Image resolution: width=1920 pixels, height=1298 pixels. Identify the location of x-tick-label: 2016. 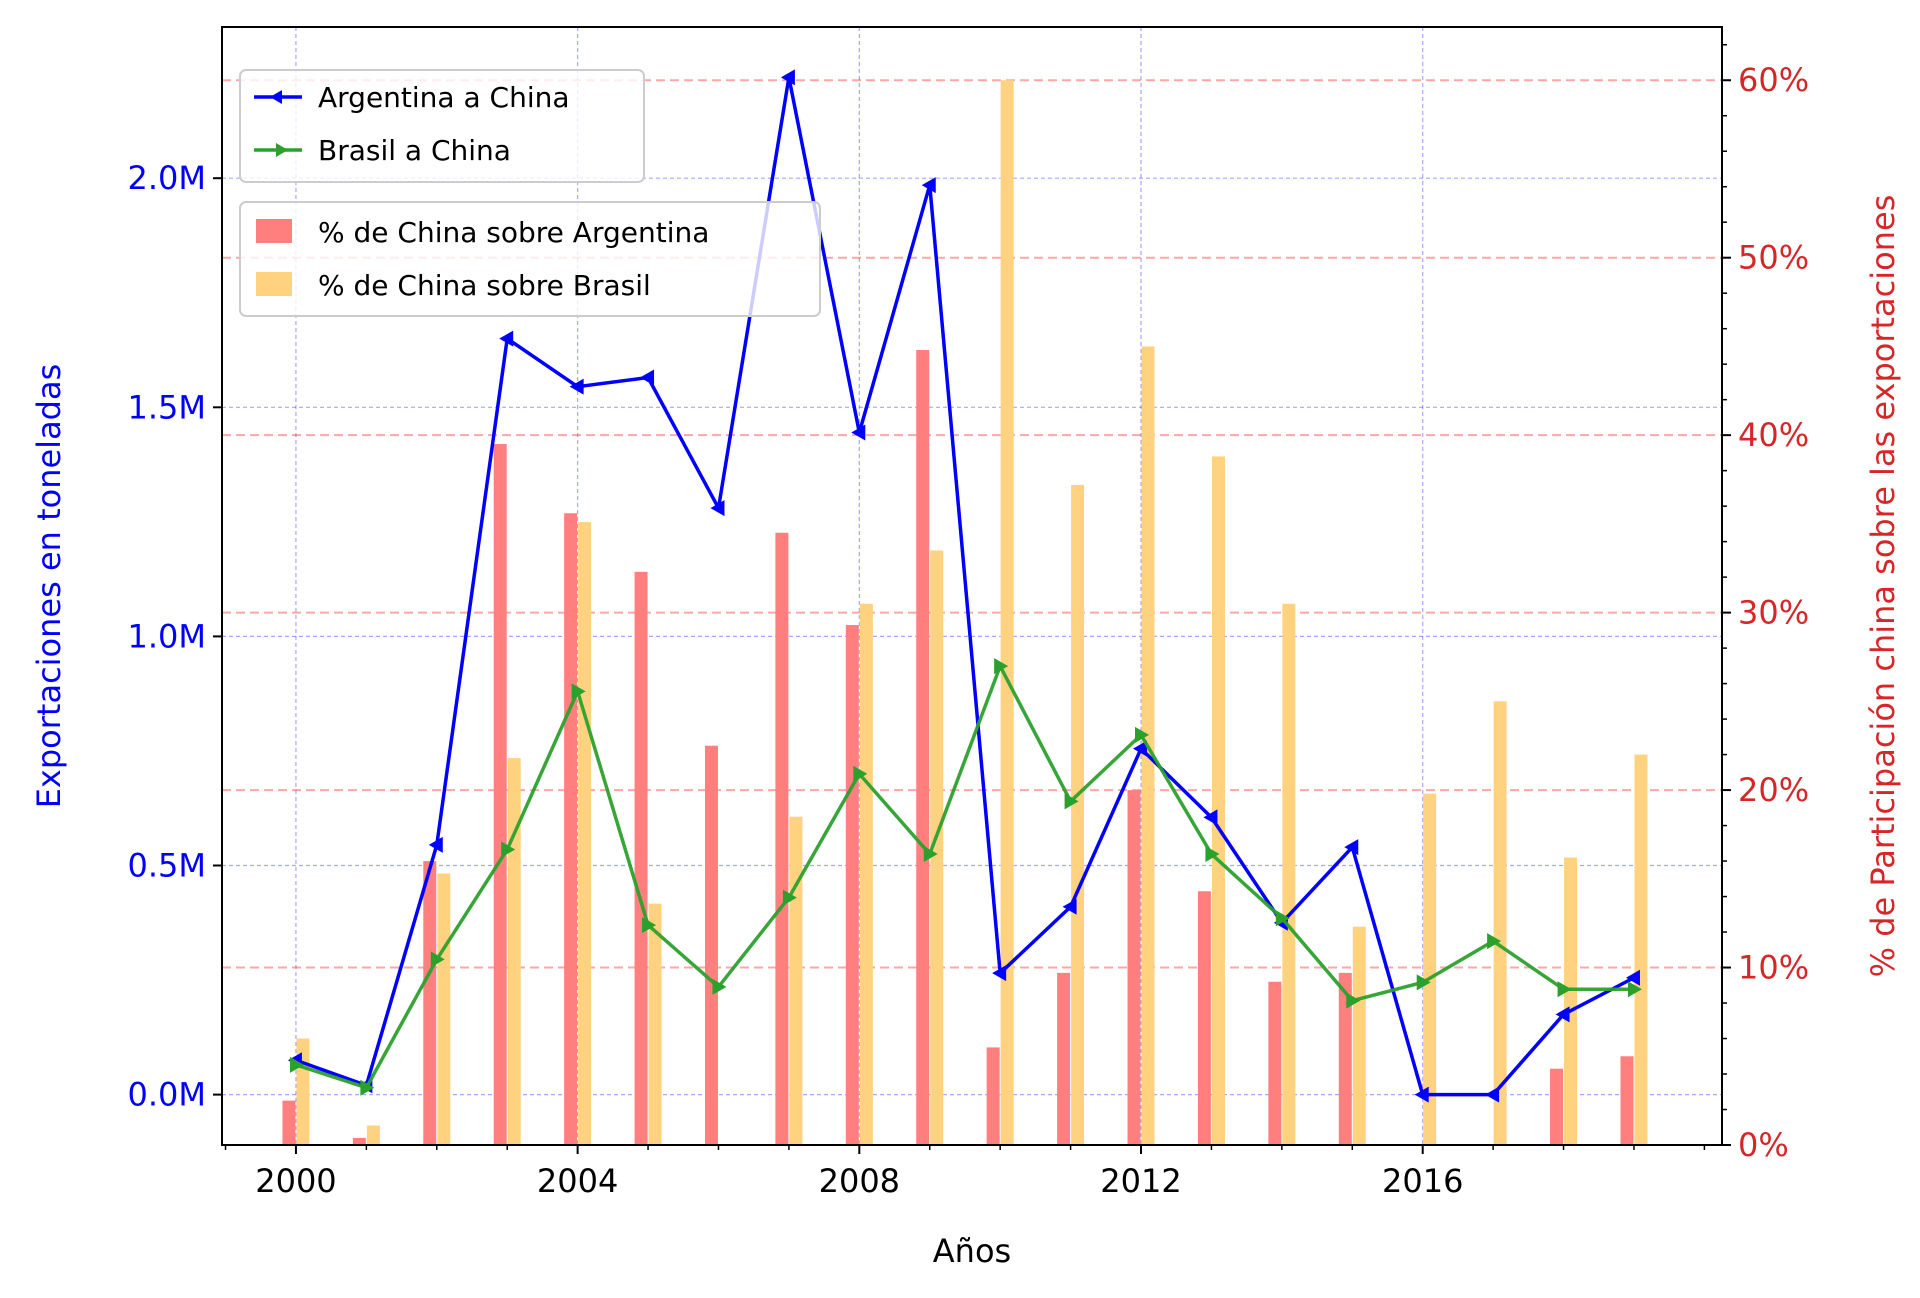
(1422, 1181).